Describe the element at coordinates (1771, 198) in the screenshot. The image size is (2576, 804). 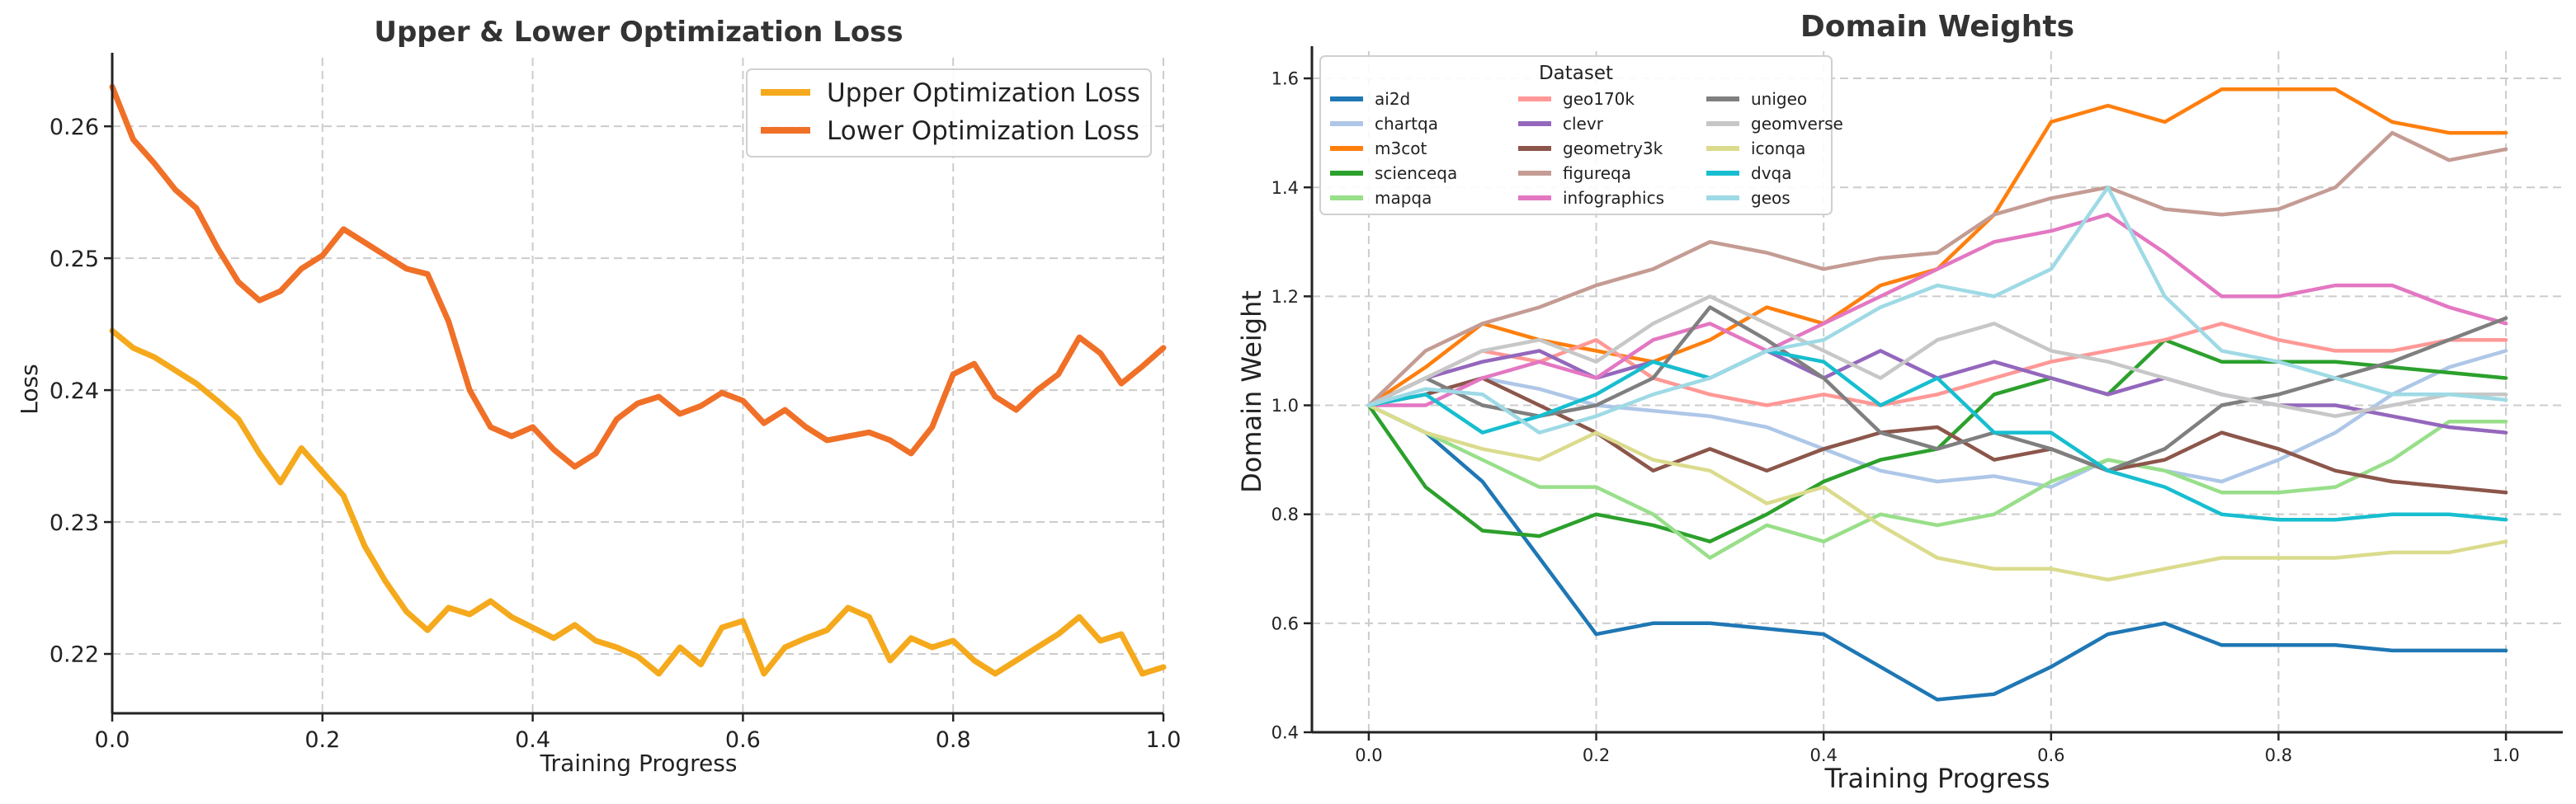
I see `domain-weights-legend-label-geos: geos` at that location.